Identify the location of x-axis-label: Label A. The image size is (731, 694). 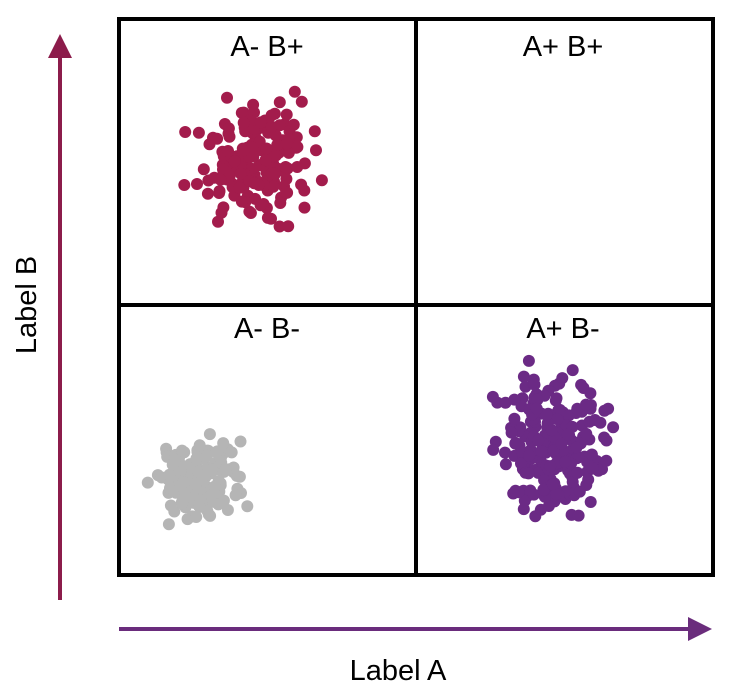
(398, 671).